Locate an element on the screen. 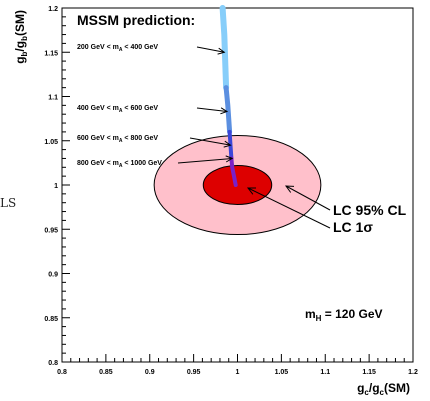 This screenshot has width=430, height=401. y-axis-label-text: (SM) is located at coordinates (20, 23).